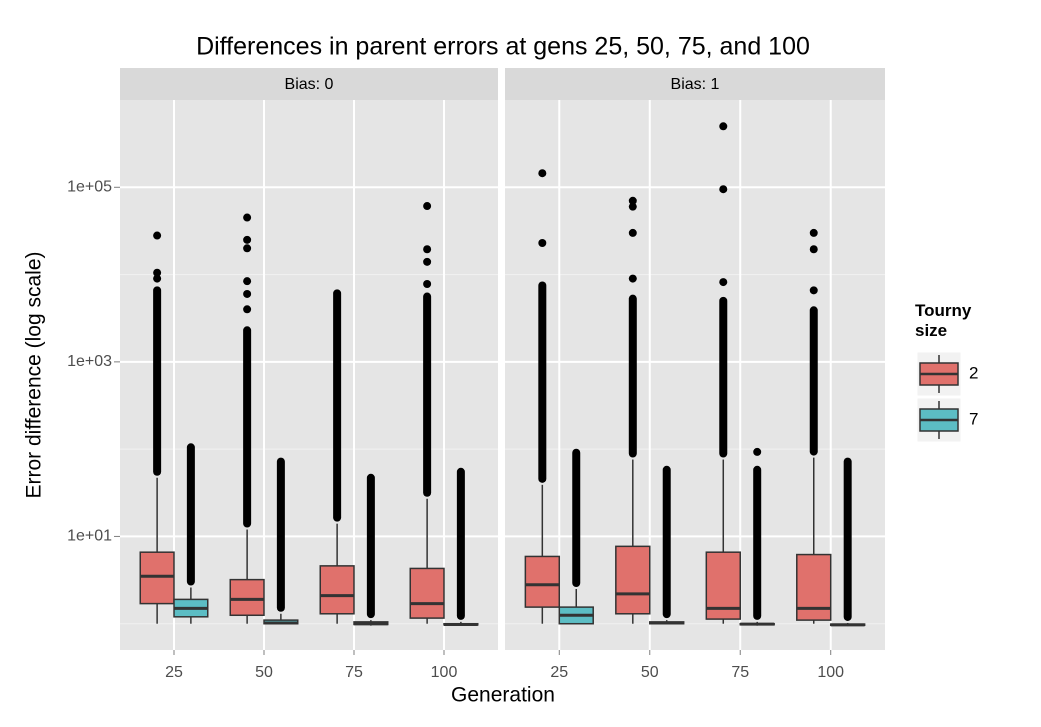 This screenshot has width=1041, height=727. Describe the element at coordinates (89, 536) in the screenshot. I see `y-tick-label: 1e+01` at that location.